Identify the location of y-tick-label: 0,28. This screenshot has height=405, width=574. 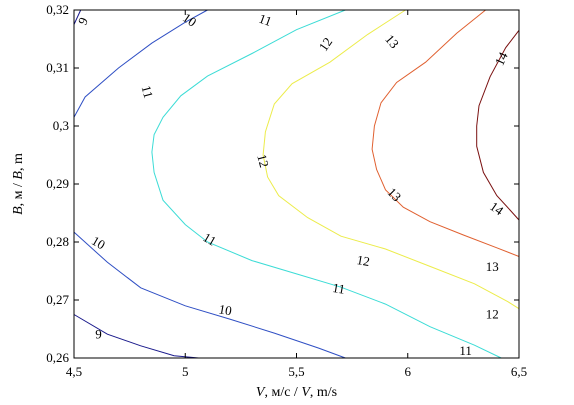
(57, 241).